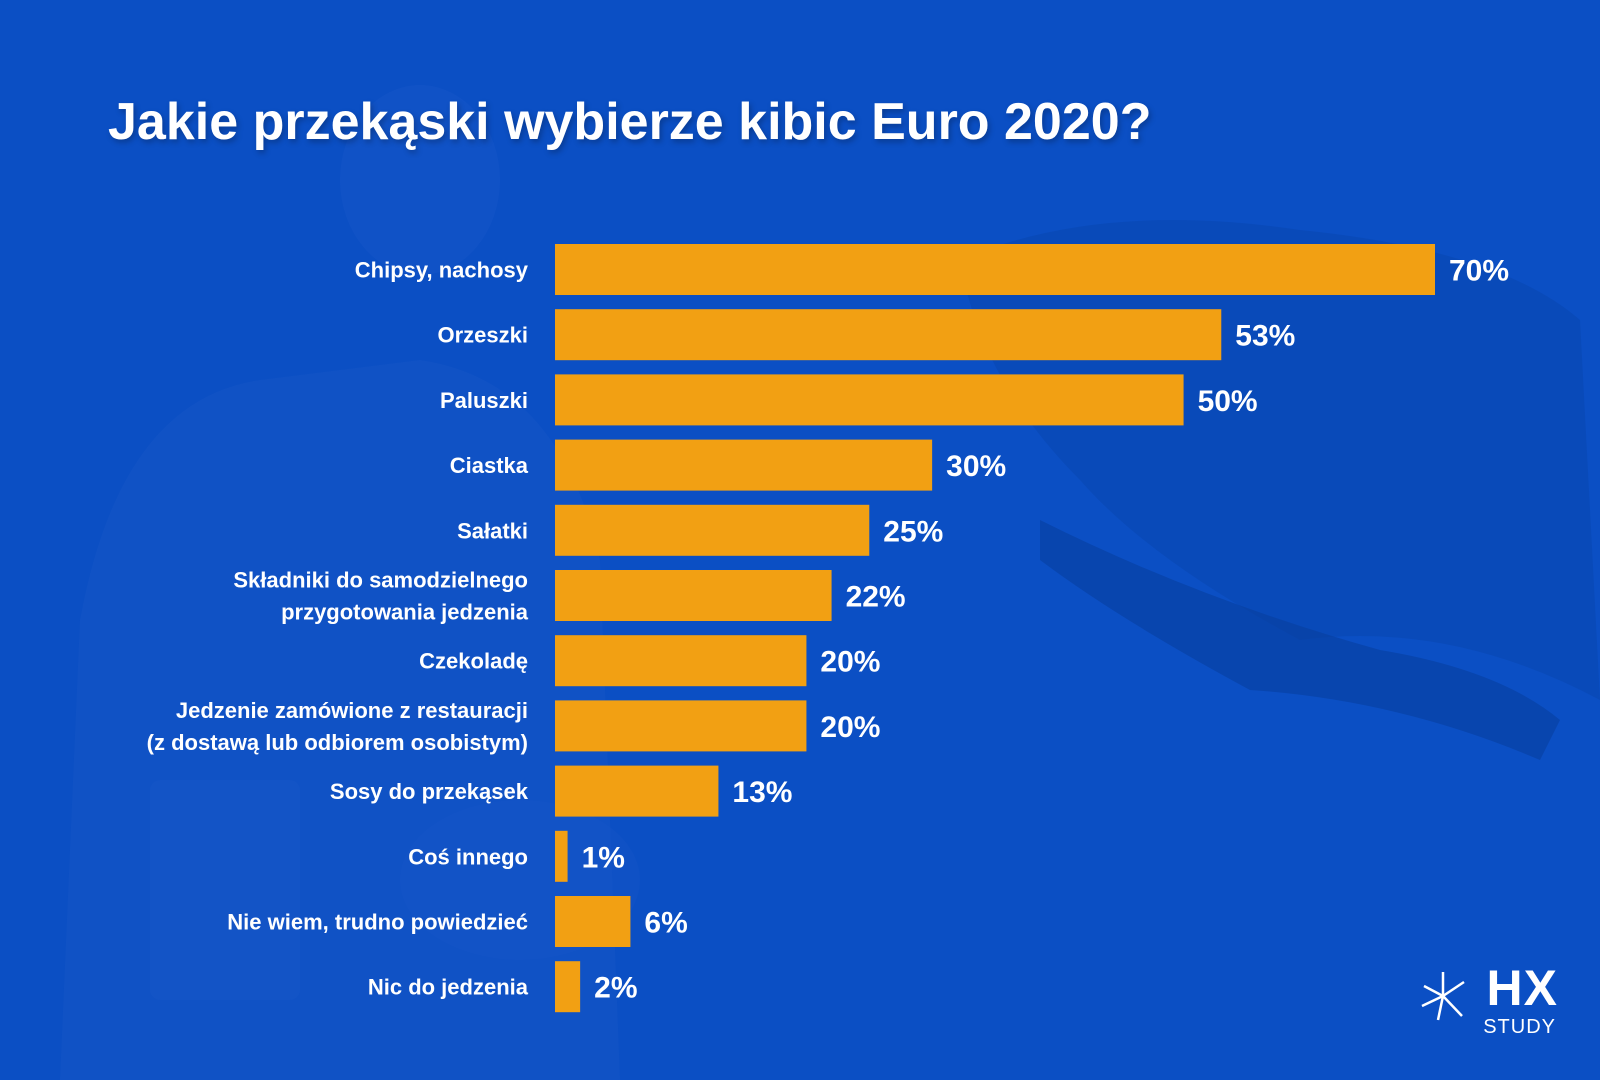 This screenshot has width=1600, height=1080. What do you see at coordinates (1265, 336) in the screenshot?
I see `value-label-1: 53%` at bounding box center [1265, 336].